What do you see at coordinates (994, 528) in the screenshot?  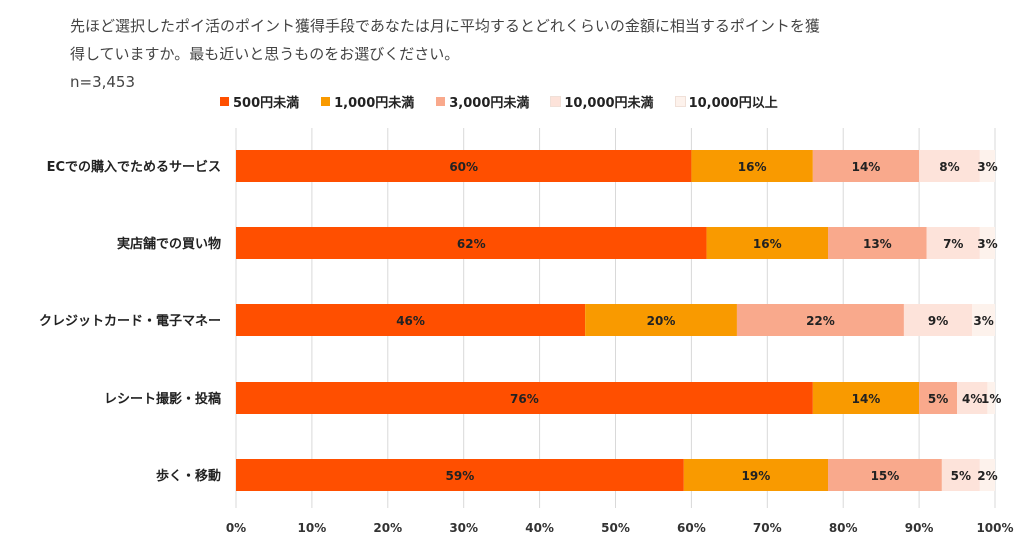 I see `x-tick-label: 100%` at bounding box center [994, 528].